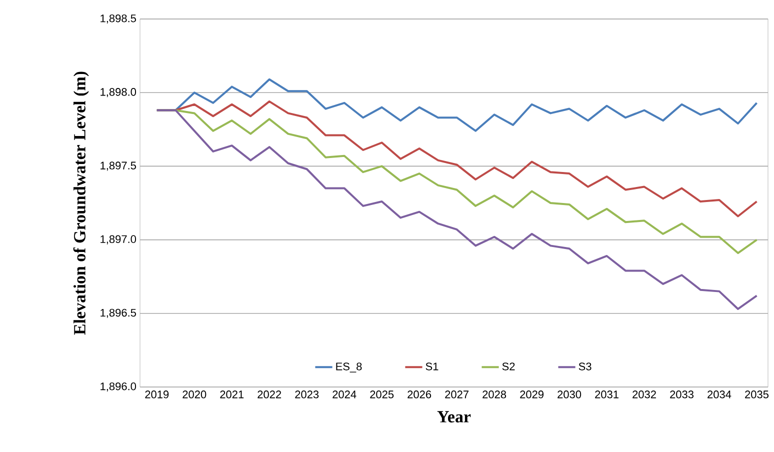 The height and width of the screenshot is (452, 774). Describe the element at coordinates (456, 394) in the screenshot. I see `x-tick-label: 2027` at that location.